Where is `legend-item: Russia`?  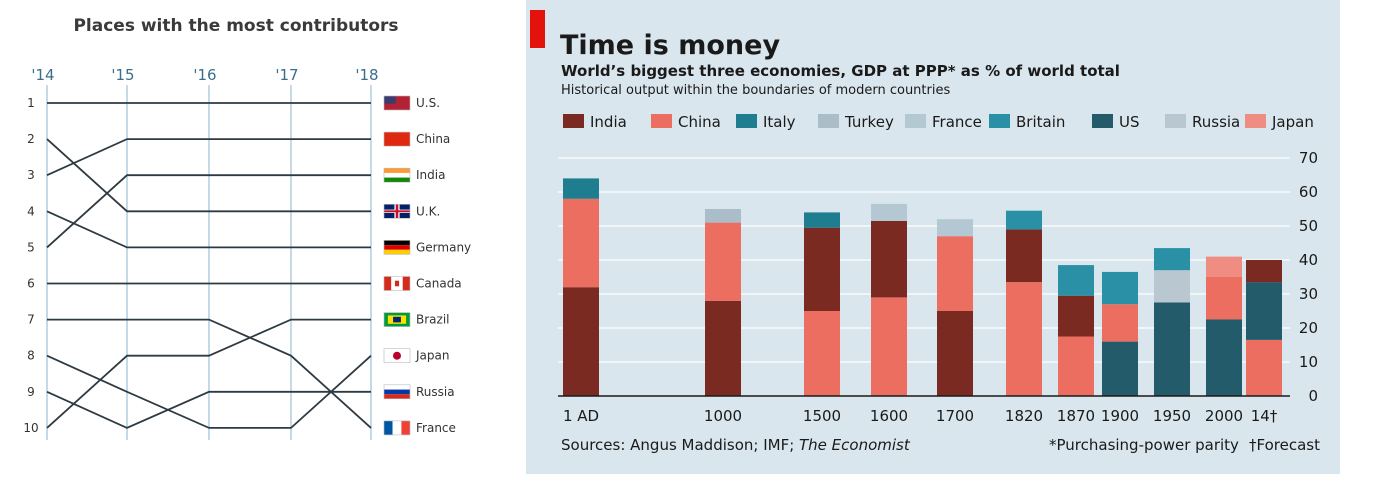 legend-item: Russia is located at coordinates (1202, 122).